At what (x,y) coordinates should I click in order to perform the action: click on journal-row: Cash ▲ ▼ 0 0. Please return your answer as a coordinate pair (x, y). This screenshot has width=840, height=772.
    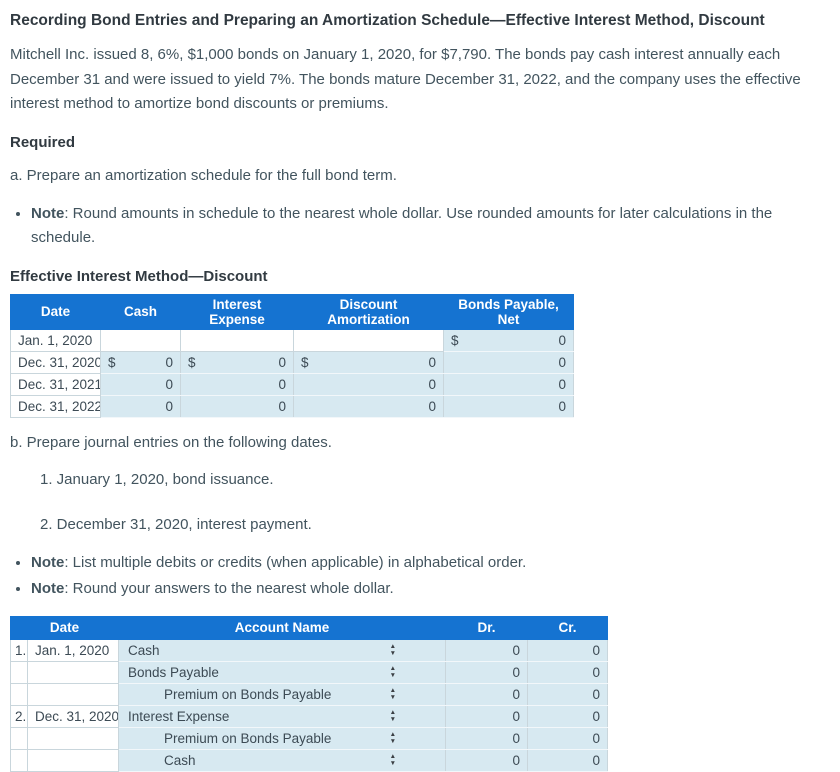
    Looking at the image, I should click on (309, 760).